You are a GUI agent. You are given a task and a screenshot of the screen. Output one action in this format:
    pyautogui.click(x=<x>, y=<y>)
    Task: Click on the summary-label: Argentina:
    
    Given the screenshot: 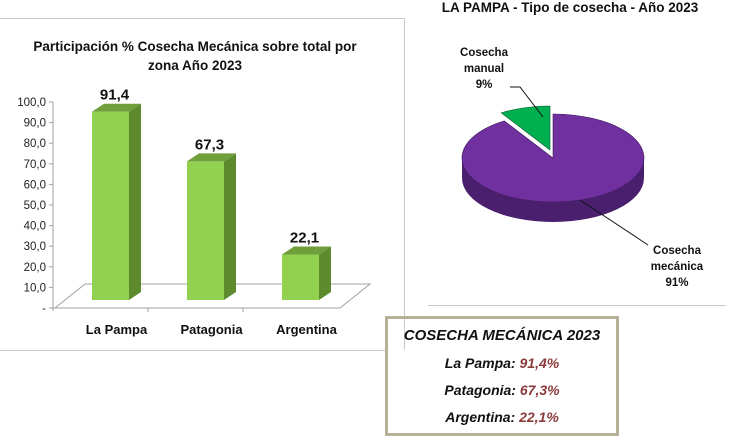 What is the action you would take?
    pyautogui.click(x=480, y=417)
    